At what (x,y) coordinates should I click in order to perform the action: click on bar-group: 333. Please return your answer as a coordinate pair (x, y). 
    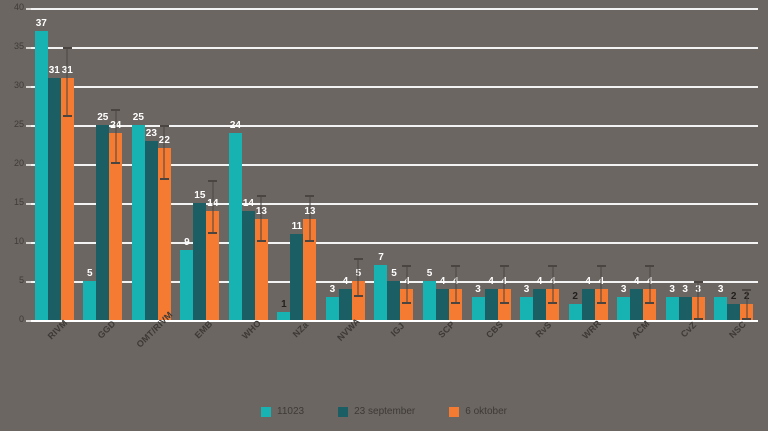
    Looking at the image, I should click on (685, 164).